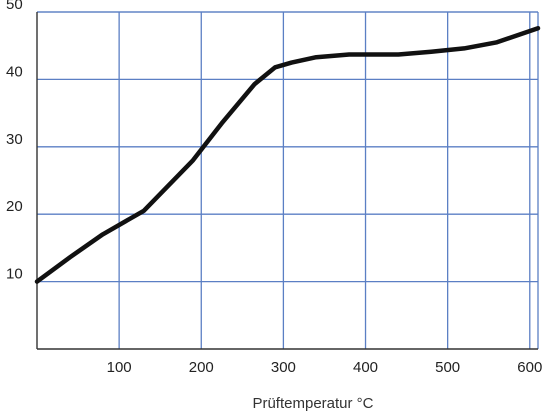 This screenshot has height=417, width=545. I want to click on x-tick-label-600: 600, so click(529, 367).